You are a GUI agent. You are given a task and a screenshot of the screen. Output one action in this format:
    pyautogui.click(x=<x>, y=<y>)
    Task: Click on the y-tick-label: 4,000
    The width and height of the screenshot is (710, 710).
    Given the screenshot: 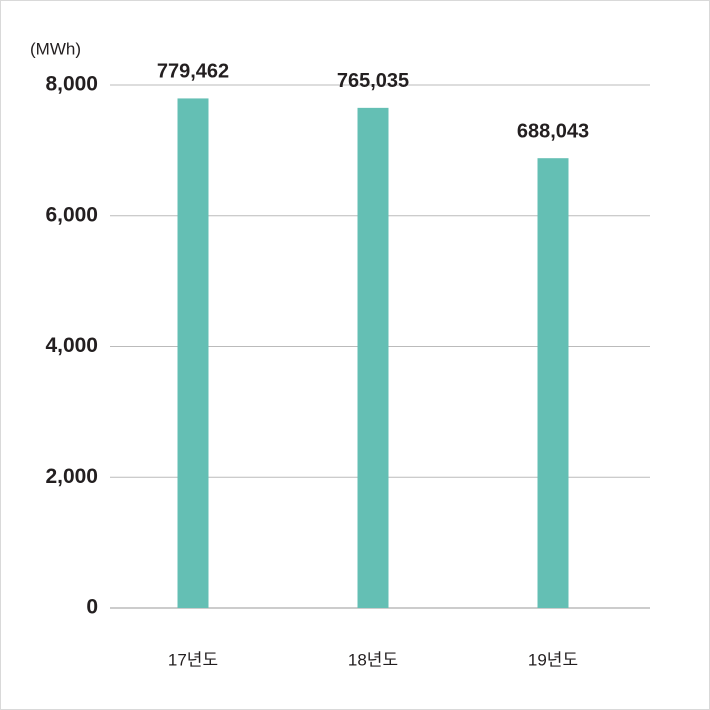 What is the action you would take?
    pyautogui.click(x=71, y=345)
    